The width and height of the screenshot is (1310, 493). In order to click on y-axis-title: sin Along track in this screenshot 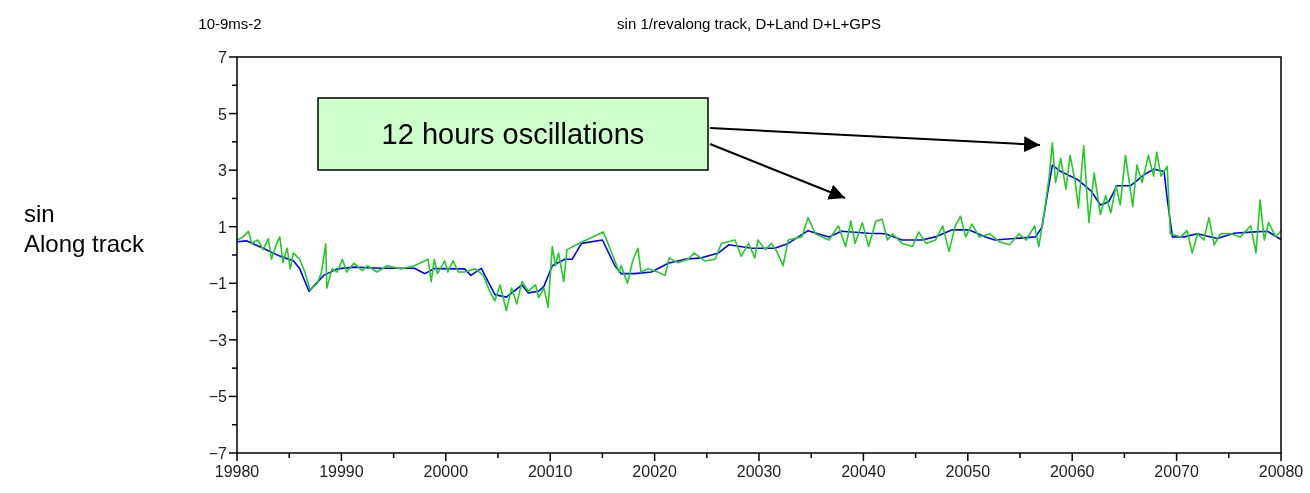, I will do `click(85, 228)`.